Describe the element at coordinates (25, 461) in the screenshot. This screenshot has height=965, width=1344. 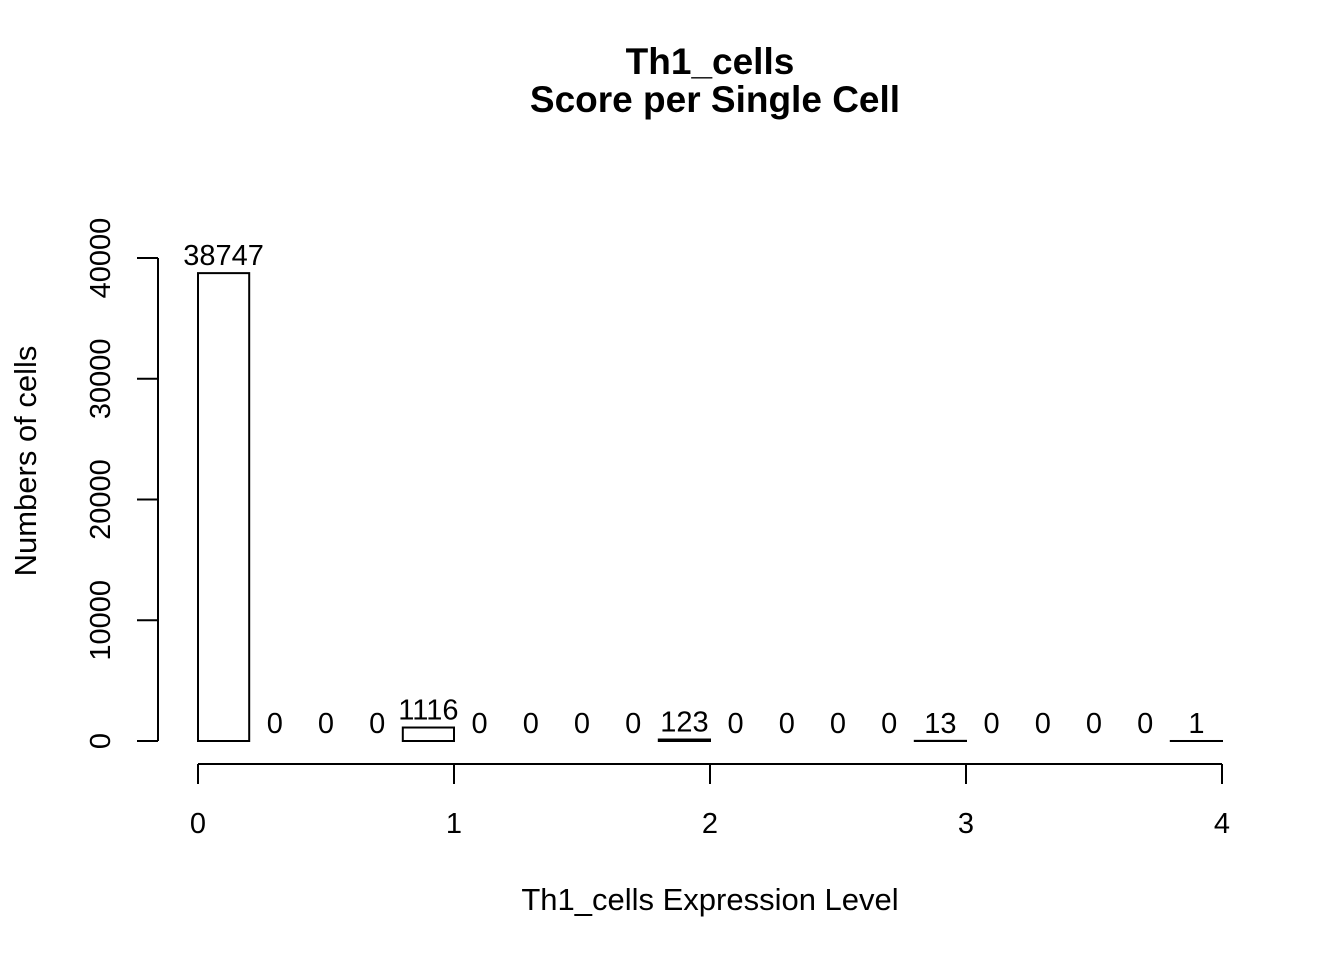
I see `y-axis-label: Numbers of cells` at that location.